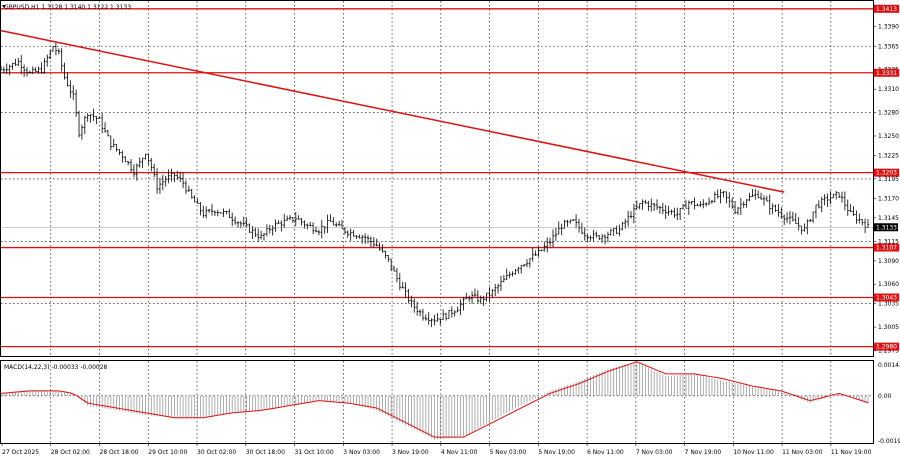 This screenshot has width=900, height=460. Describe the element at coordinates (20, 452) in the screenshot. I see `time-axis-label: 27 Oct 2025` at that location.